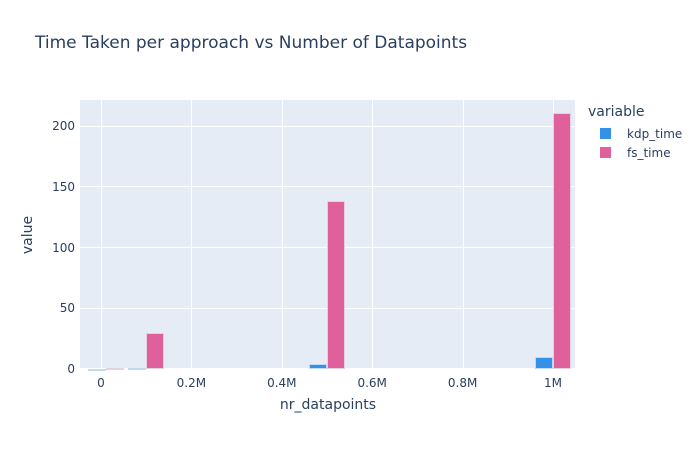 The height and width of the screenshot is (450, 700). Describe the element at coordinates (63, 186) in the screenshot. I see `y-tick-label: 150` at that location.